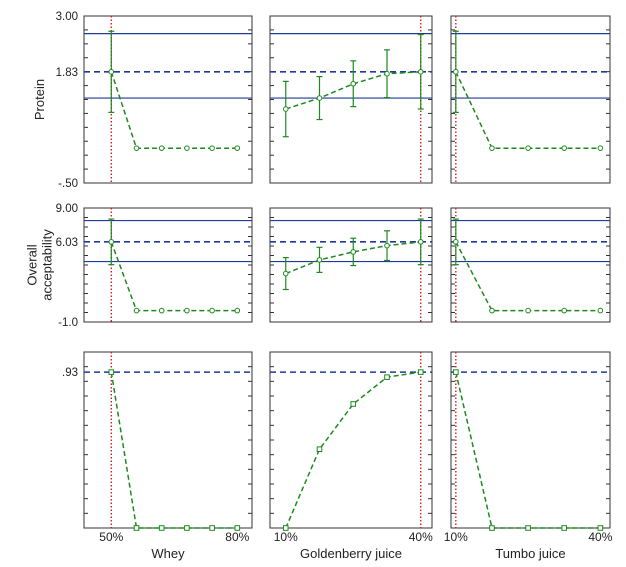 This screenshot has height=567, width=626. What do you see at coordinates (67, 209) in the screenshot?
I see `y-tick-label: 9.00` at bounding box center [67, 209].